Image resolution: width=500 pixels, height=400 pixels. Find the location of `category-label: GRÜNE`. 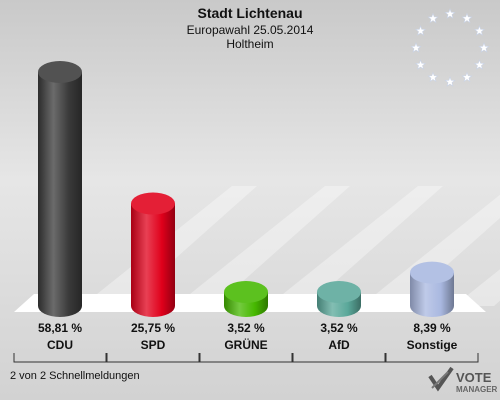

category-label: GRÜNE is located at coordinates (245, 344).